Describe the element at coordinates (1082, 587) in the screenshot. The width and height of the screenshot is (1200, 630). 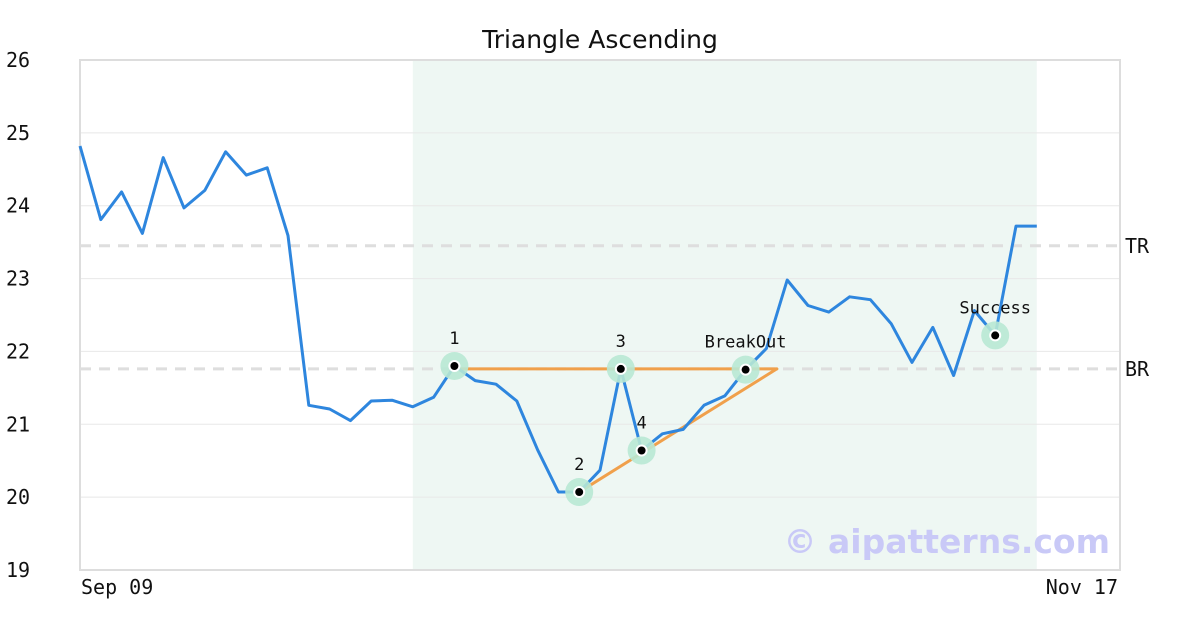
I see `x-tick-end: Nov 17` at that location.